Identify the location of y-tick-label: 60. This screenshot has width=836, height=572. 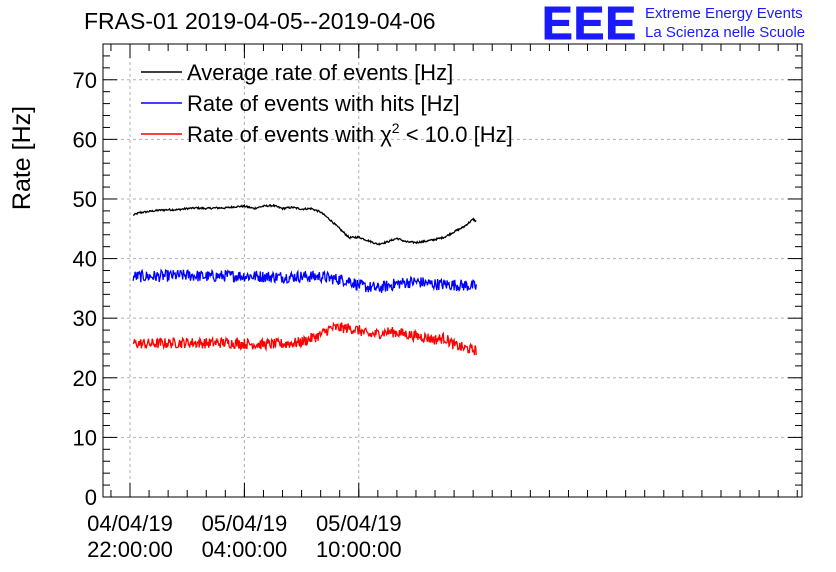
(85, 139).